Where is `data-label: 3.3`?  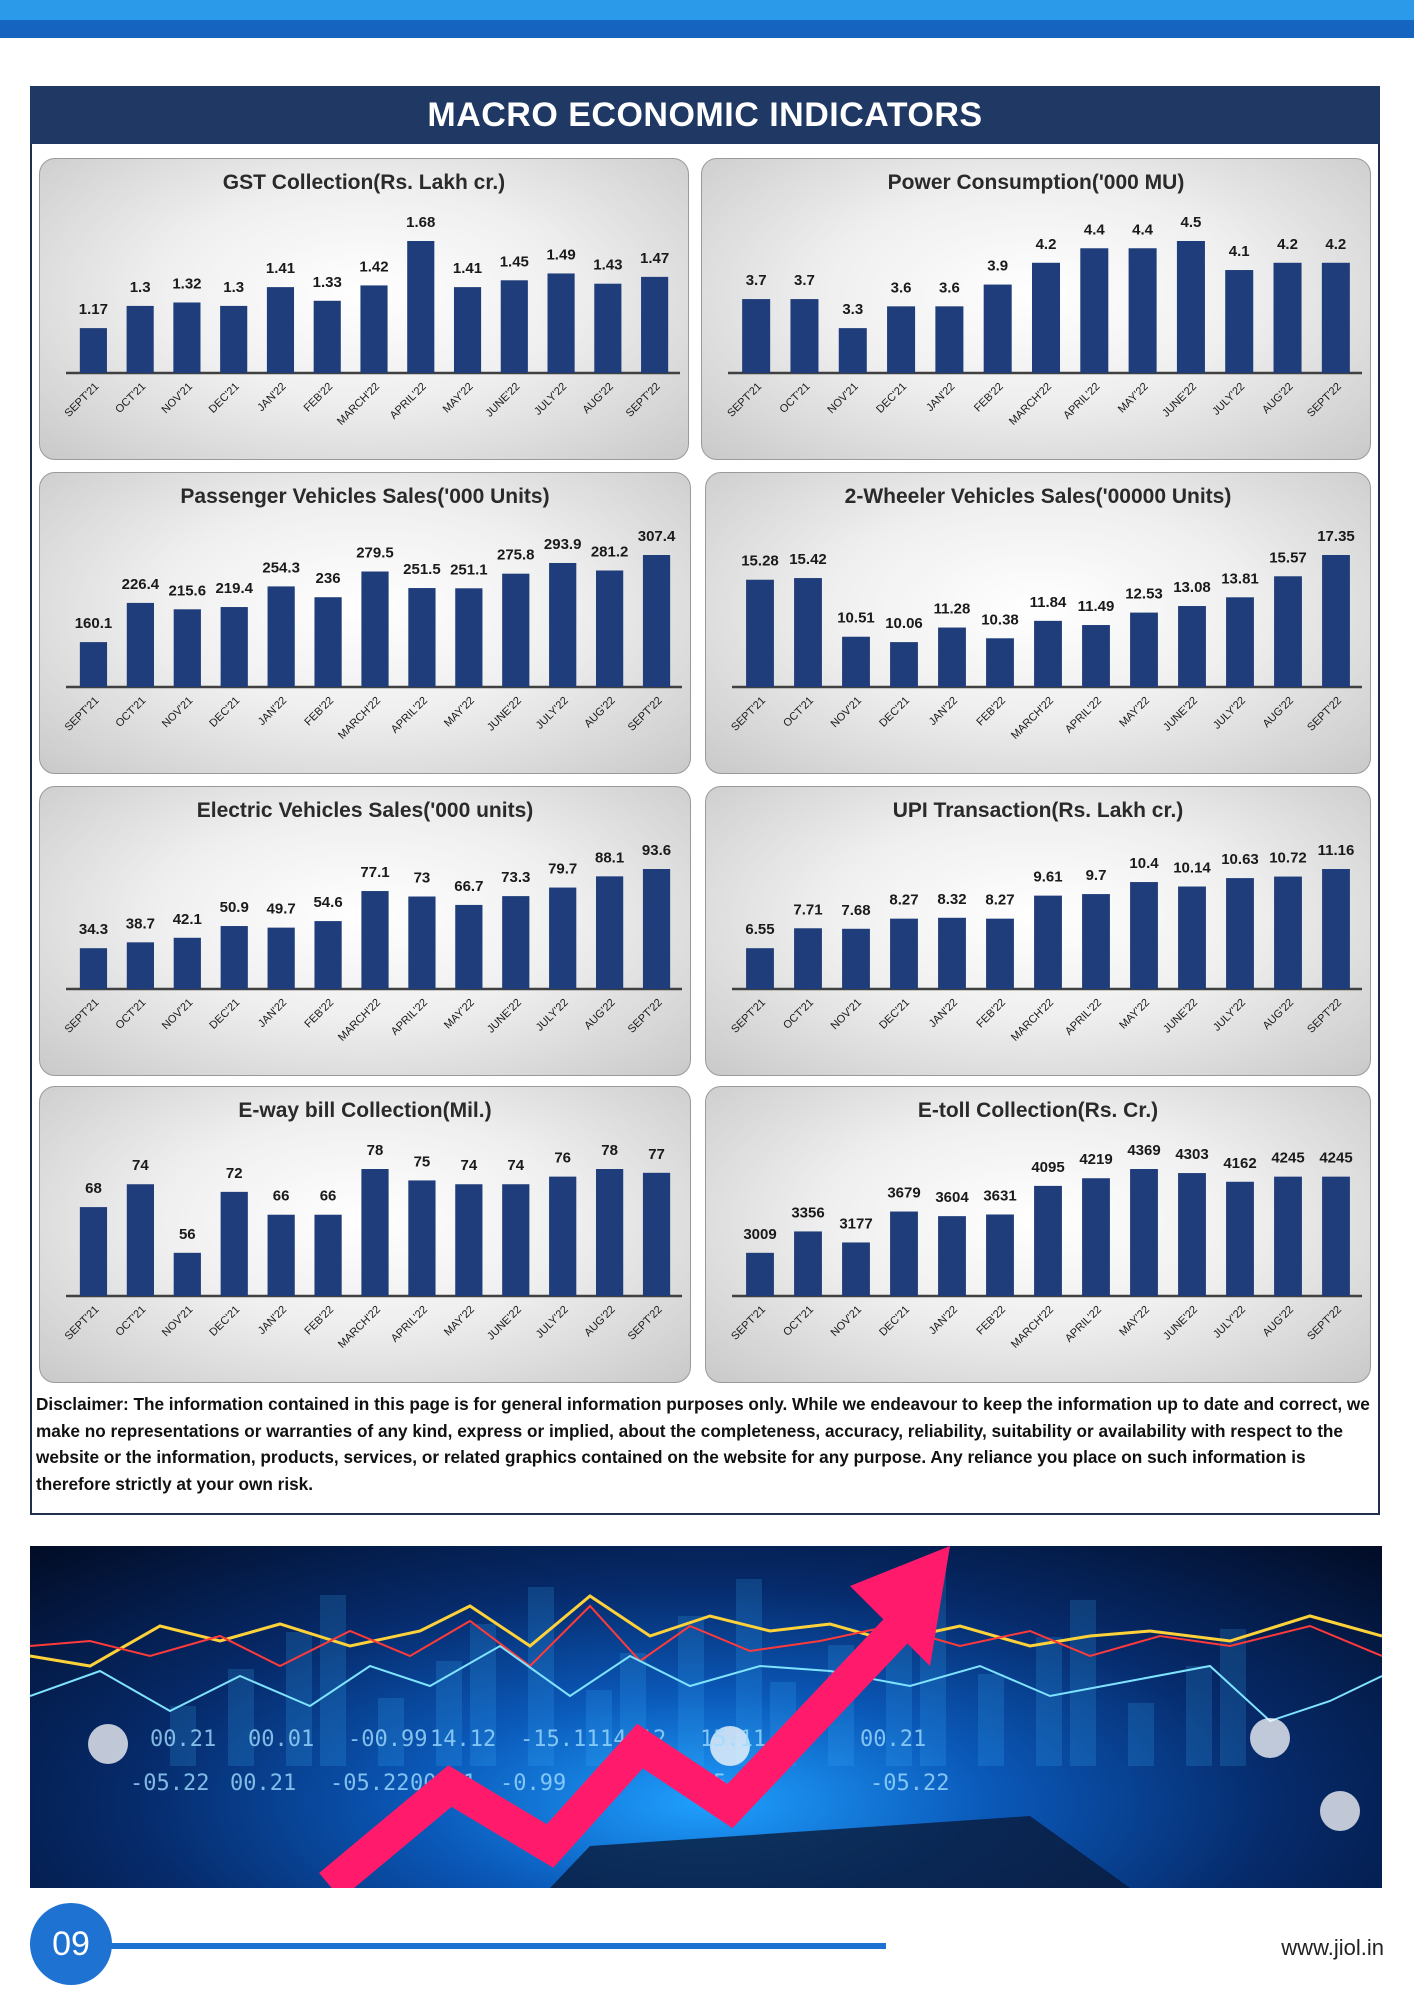 data-label: 3.3 is located at coordinates (852, 309).